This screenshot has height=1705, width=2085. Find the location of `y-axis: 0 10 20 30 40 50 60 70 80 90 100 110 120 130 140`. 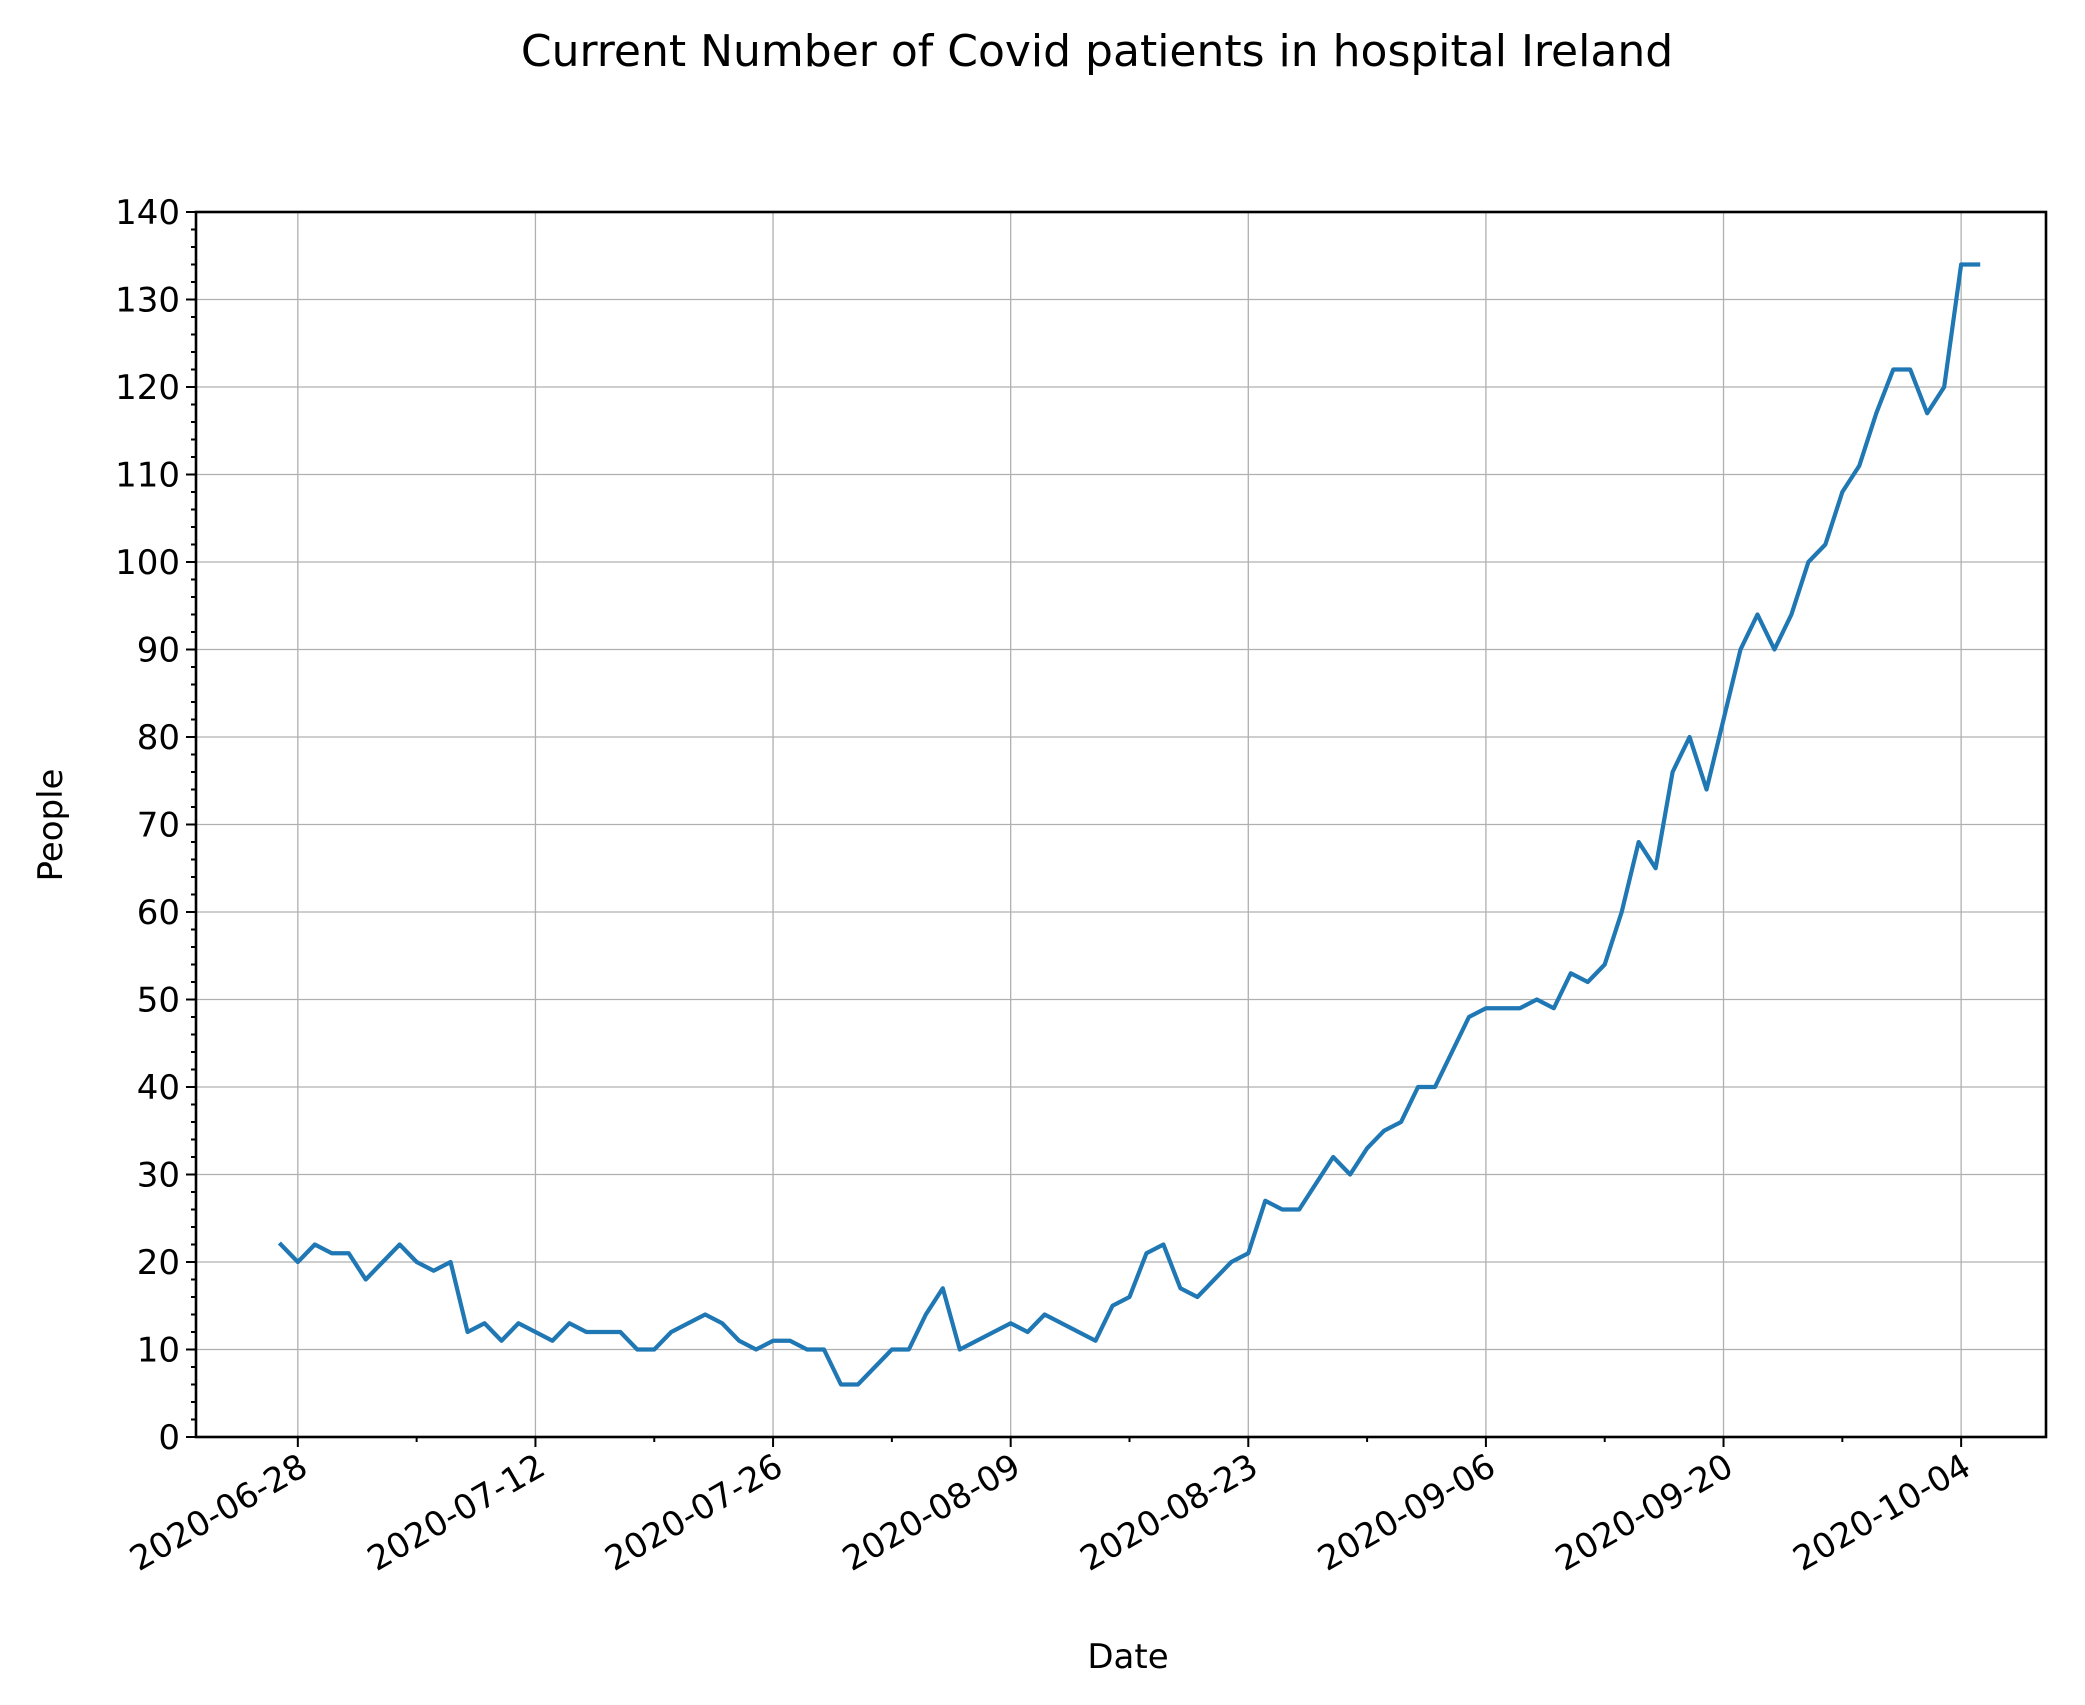

y-axis: 0 10 20 30 40 50 60 70 80 90 100 110 120 130 140 is located at coordinates (155, 825).